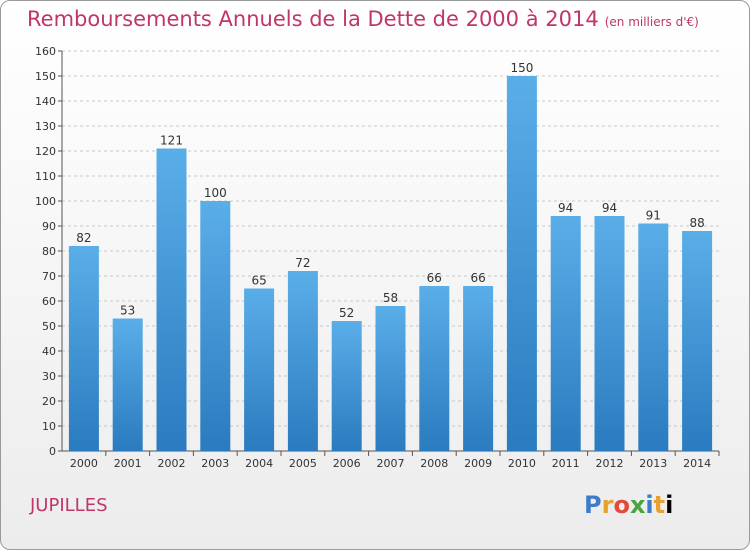  I want to click on x-tick-label: 2000, so click(84, 463).